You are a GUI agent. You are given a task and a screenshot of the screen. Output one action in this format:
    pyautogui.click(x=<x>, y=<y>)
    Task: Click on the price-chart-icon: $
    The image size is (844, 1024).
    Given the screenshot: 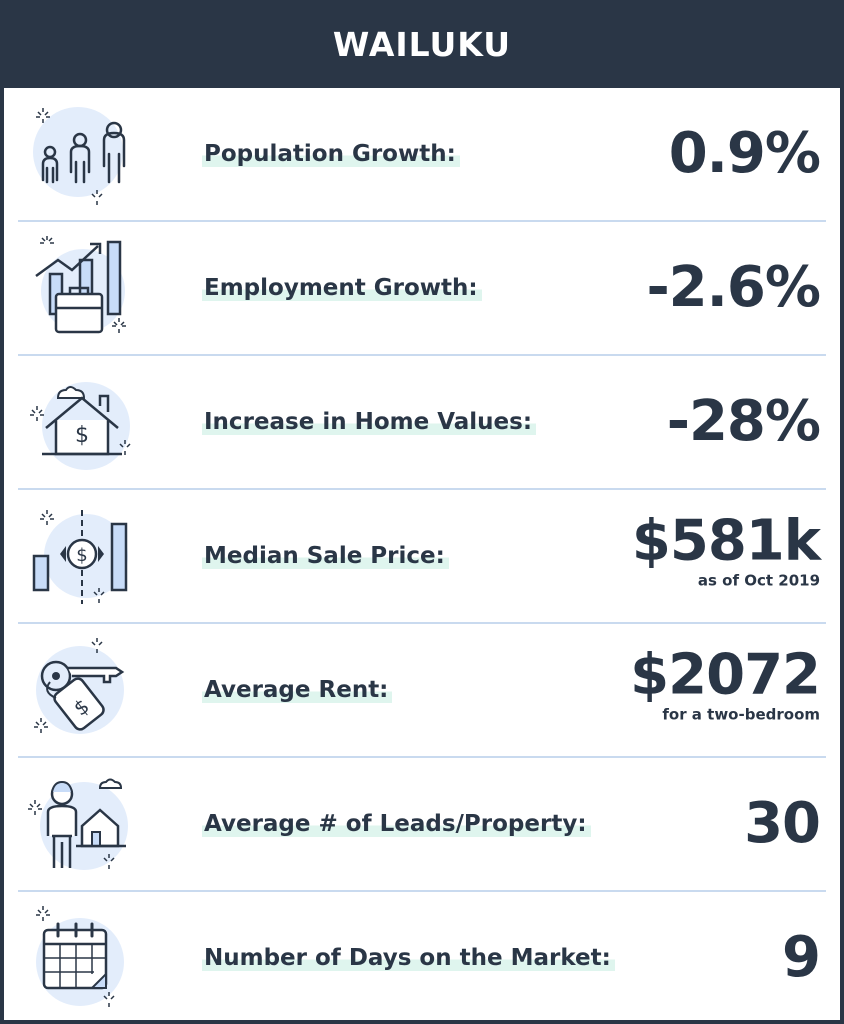 What is the action you would take?
    pyautogui.click(x=83, y=556)
    